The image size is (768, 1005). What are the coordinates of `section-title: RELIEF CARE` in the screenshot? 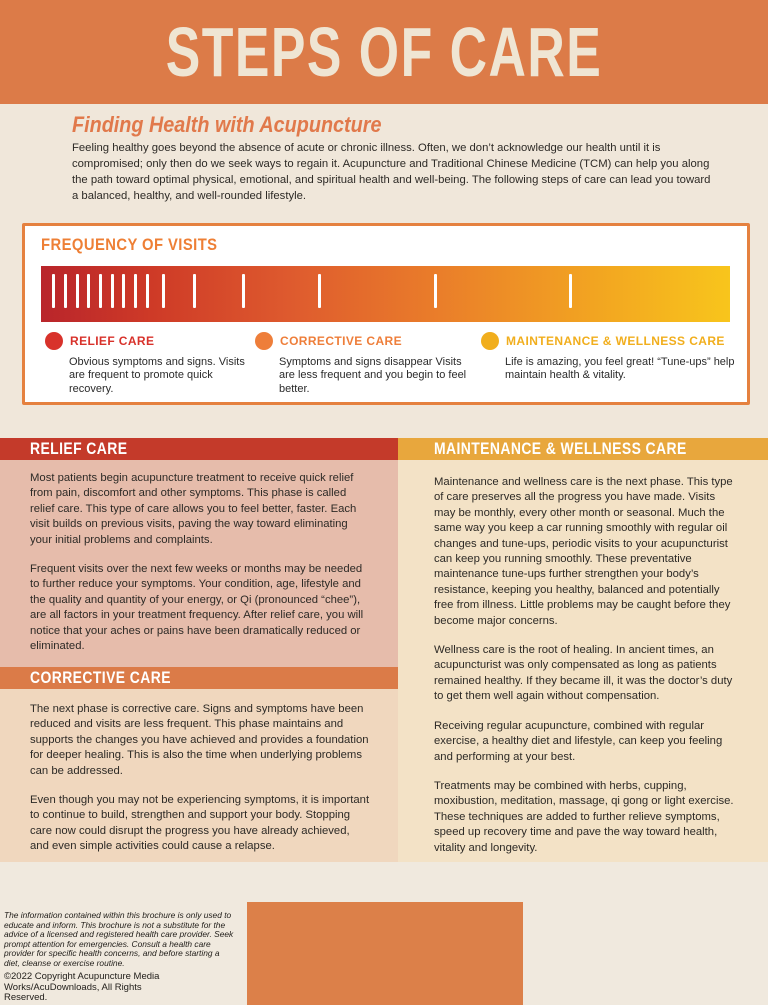 It's located at (79, 448).